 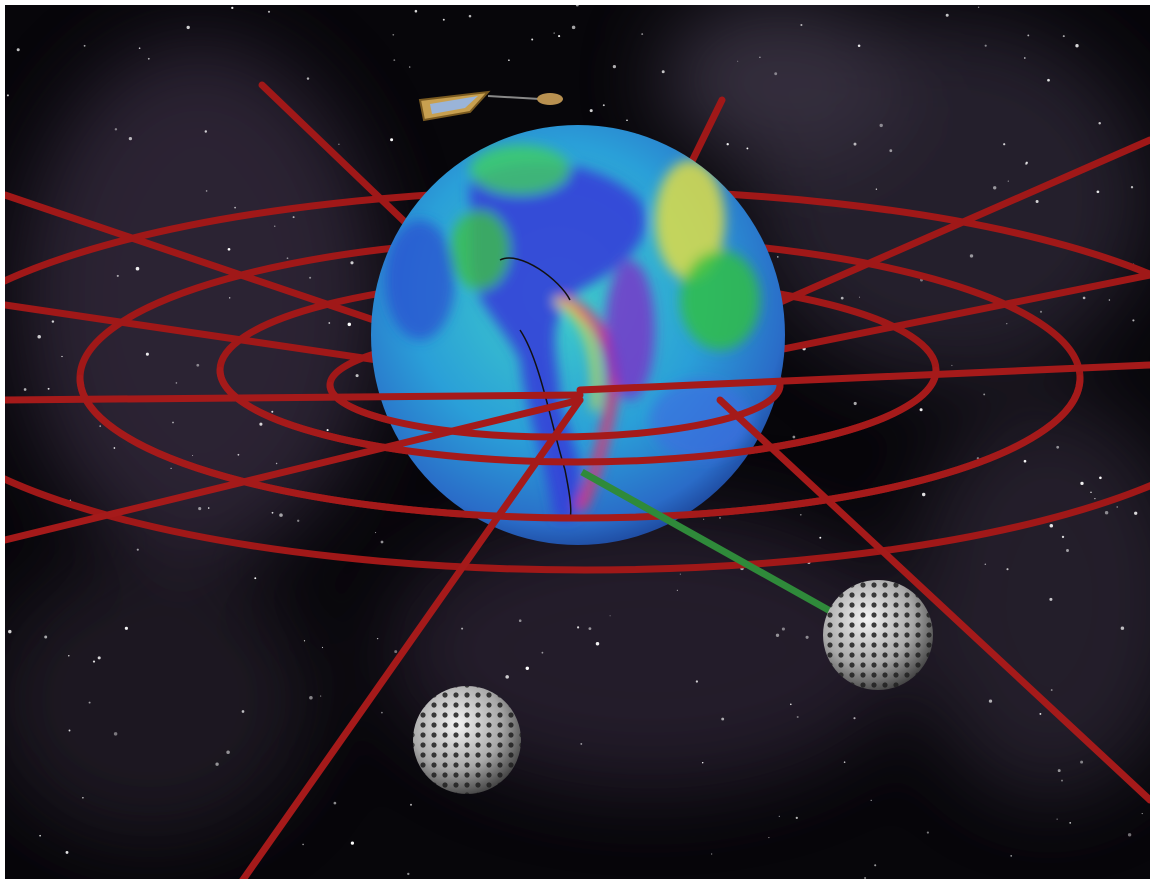 I want to click on spacecraft, so click(x=490, y=106).